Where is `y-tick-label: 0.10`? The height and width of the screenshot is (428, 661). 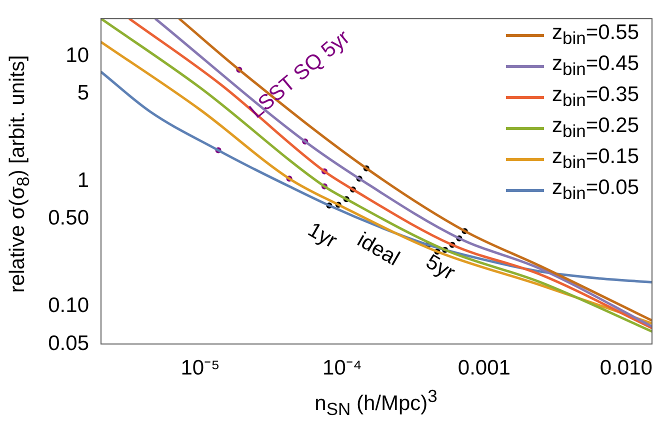
y-tick-label: 0.10 is located at coordinates (68, 306).